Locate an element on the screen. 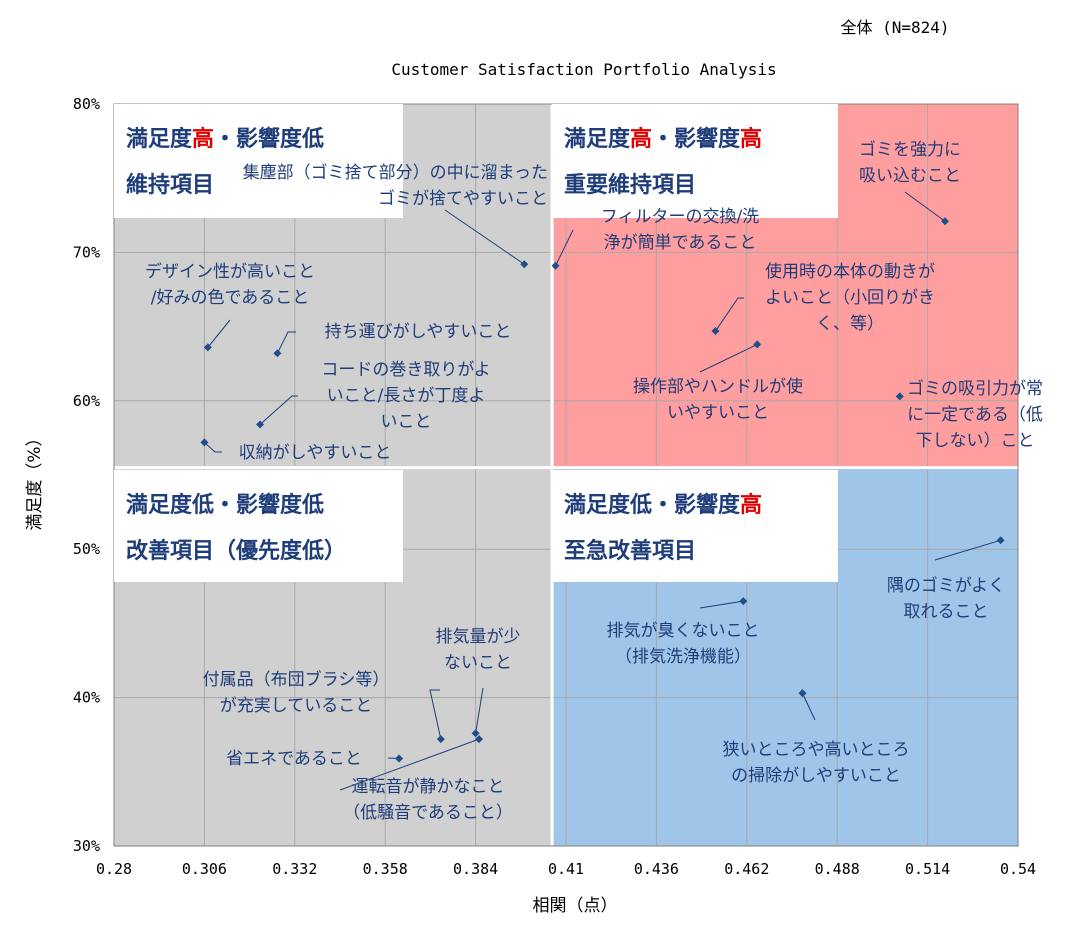 Image resolution: width=1076 pixels, height=925 pixels. point-label: 狭いところや高いところ is located at coordinates (816, 750).